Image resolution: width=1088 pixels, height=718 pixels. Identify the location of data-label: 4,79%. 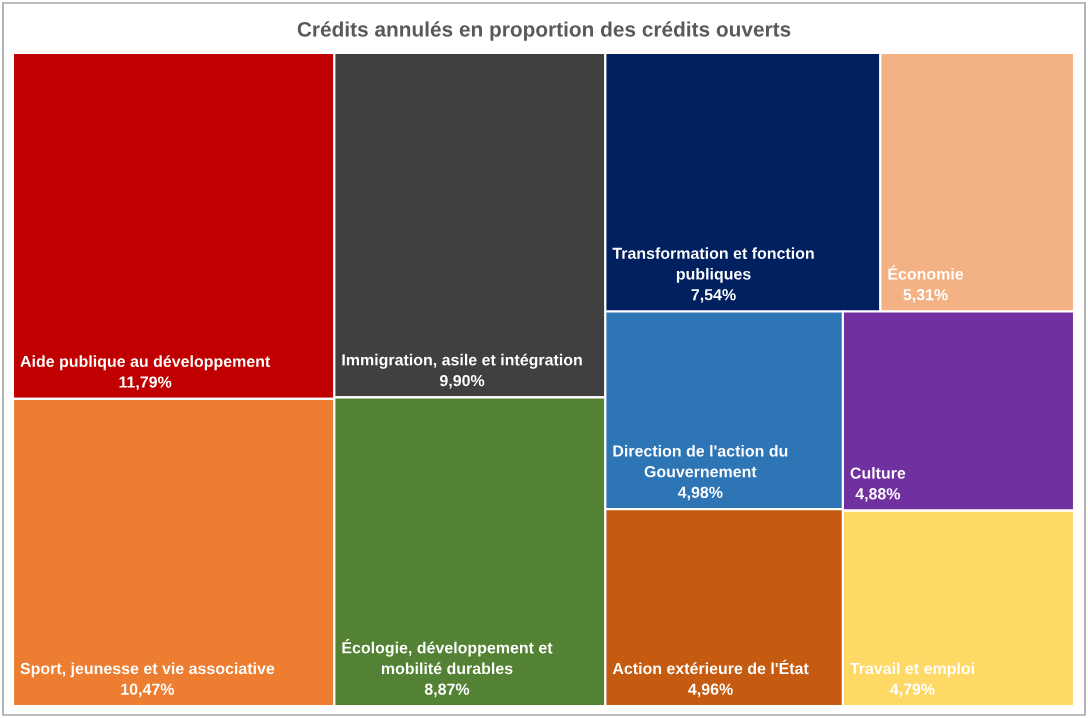
(912, 690).